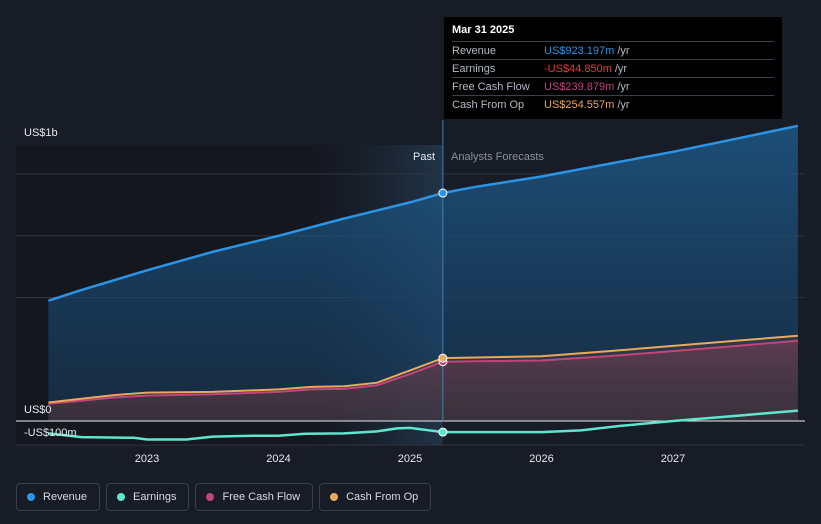 This screenshot has width=821, height=524. I want to click on revenue-marker, so click(443, 193).